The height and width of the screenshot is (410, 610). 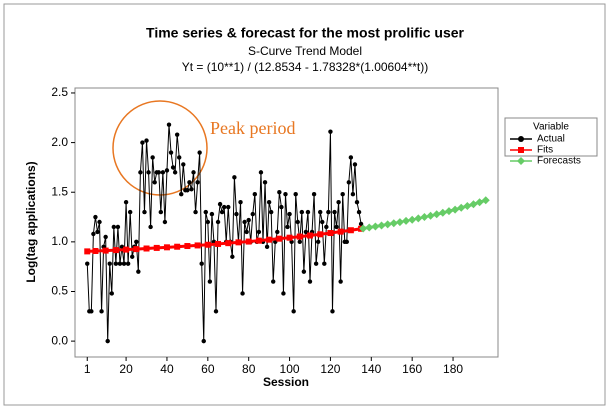 What do you see at coordinates (126, 369) in the screenshot?
I see `x-tick-label: 20` at bounding box center [126, 369].